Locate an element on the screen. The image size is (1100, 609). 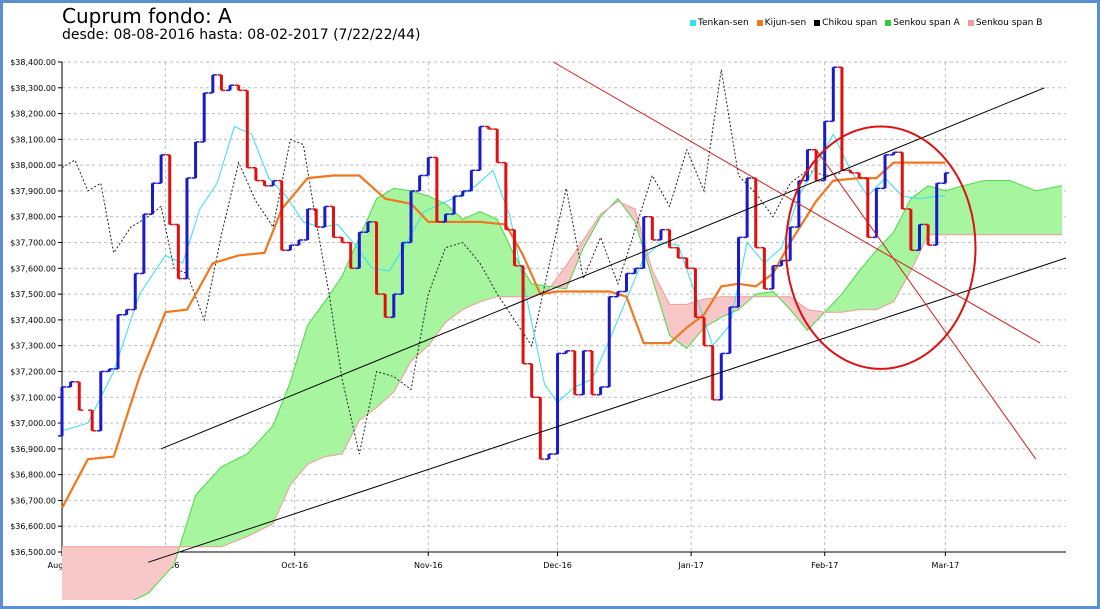
legend-swatch is located at coordinates (817, 23).